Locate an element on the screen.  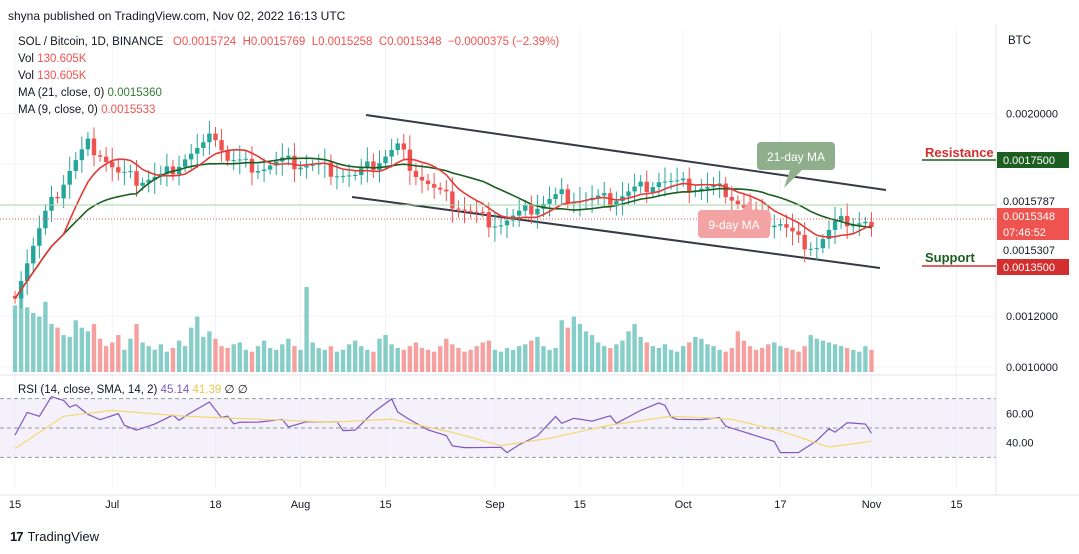
y-tick-label: 0.0012000 is located at coordinates (1032, 317).